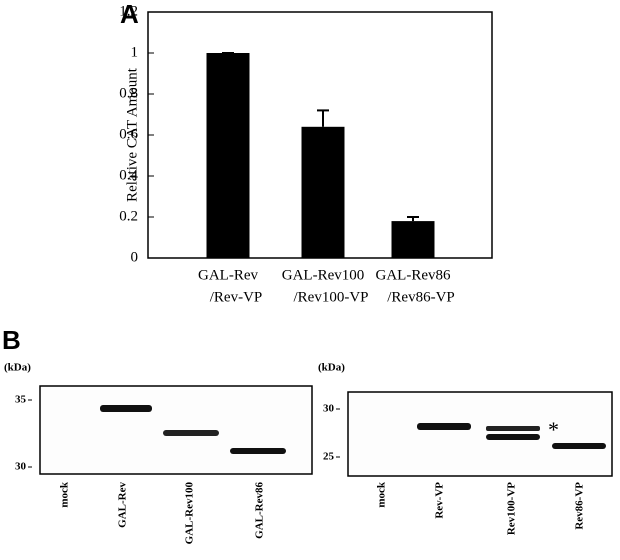 This screenshot has height=560, width=620. I want to click on x-tick-label: /Rev86-VP, so click(421, 297).